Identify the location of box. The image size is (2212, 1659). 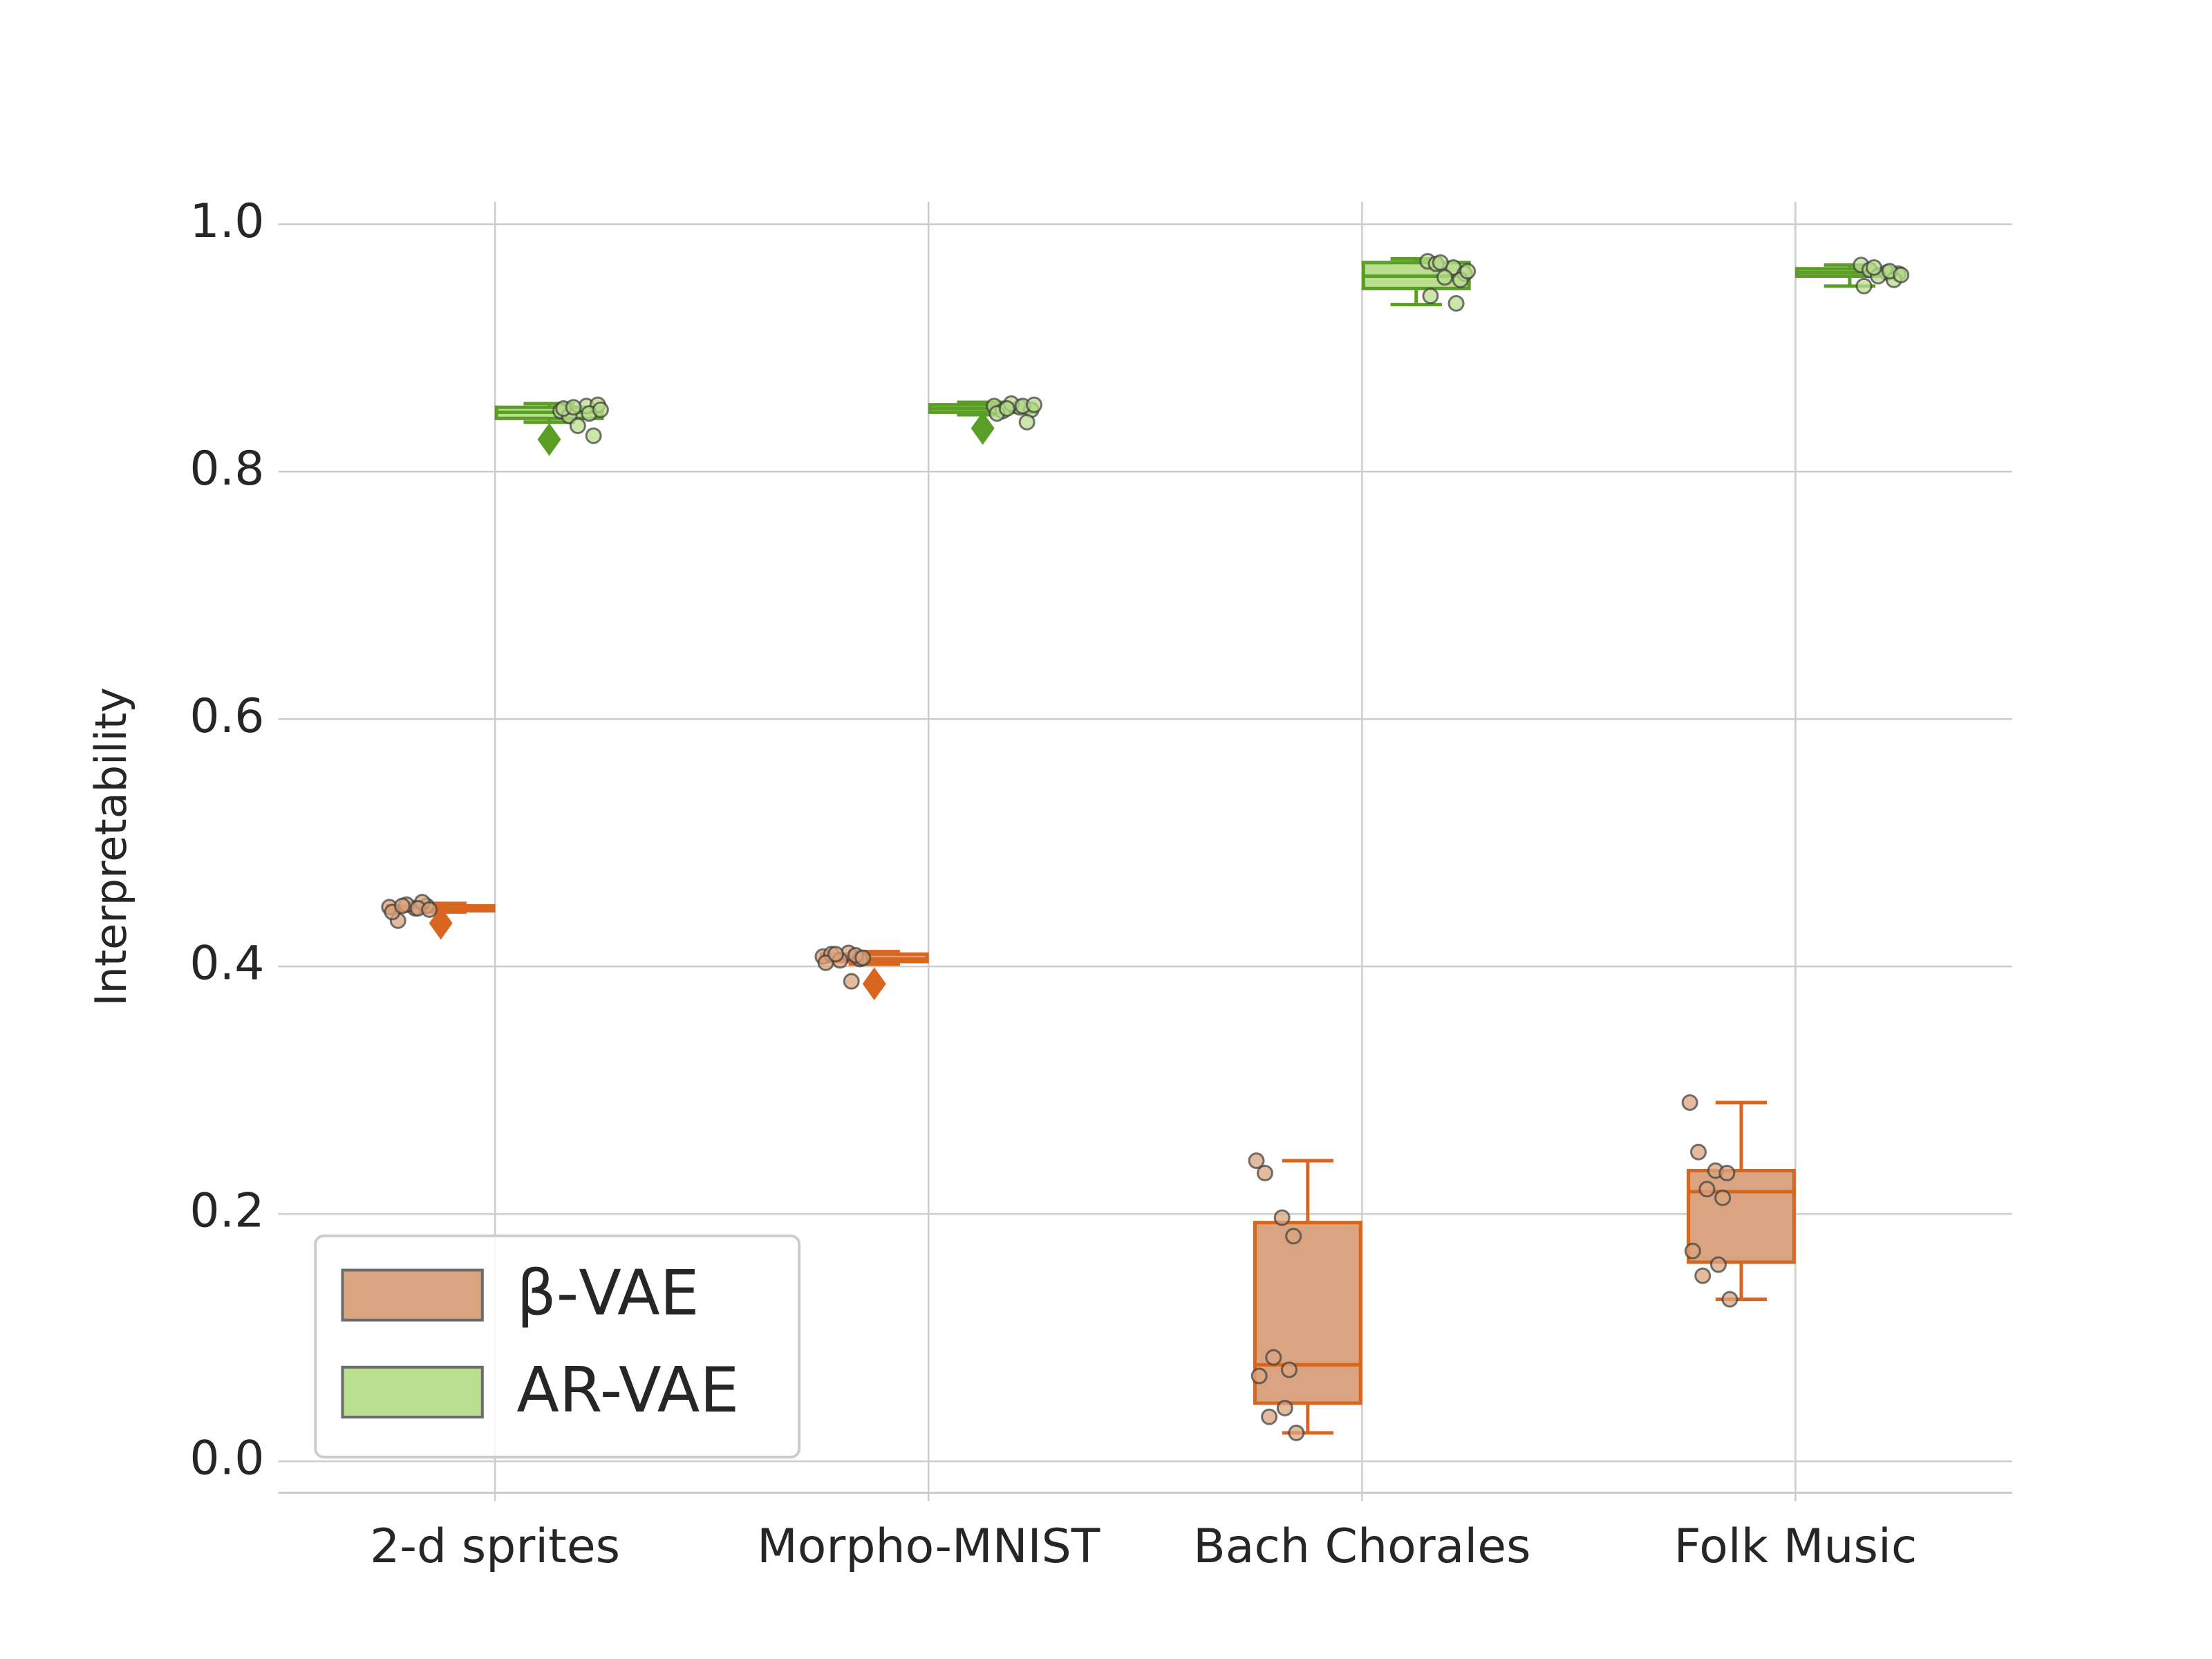
(1307, 1313).